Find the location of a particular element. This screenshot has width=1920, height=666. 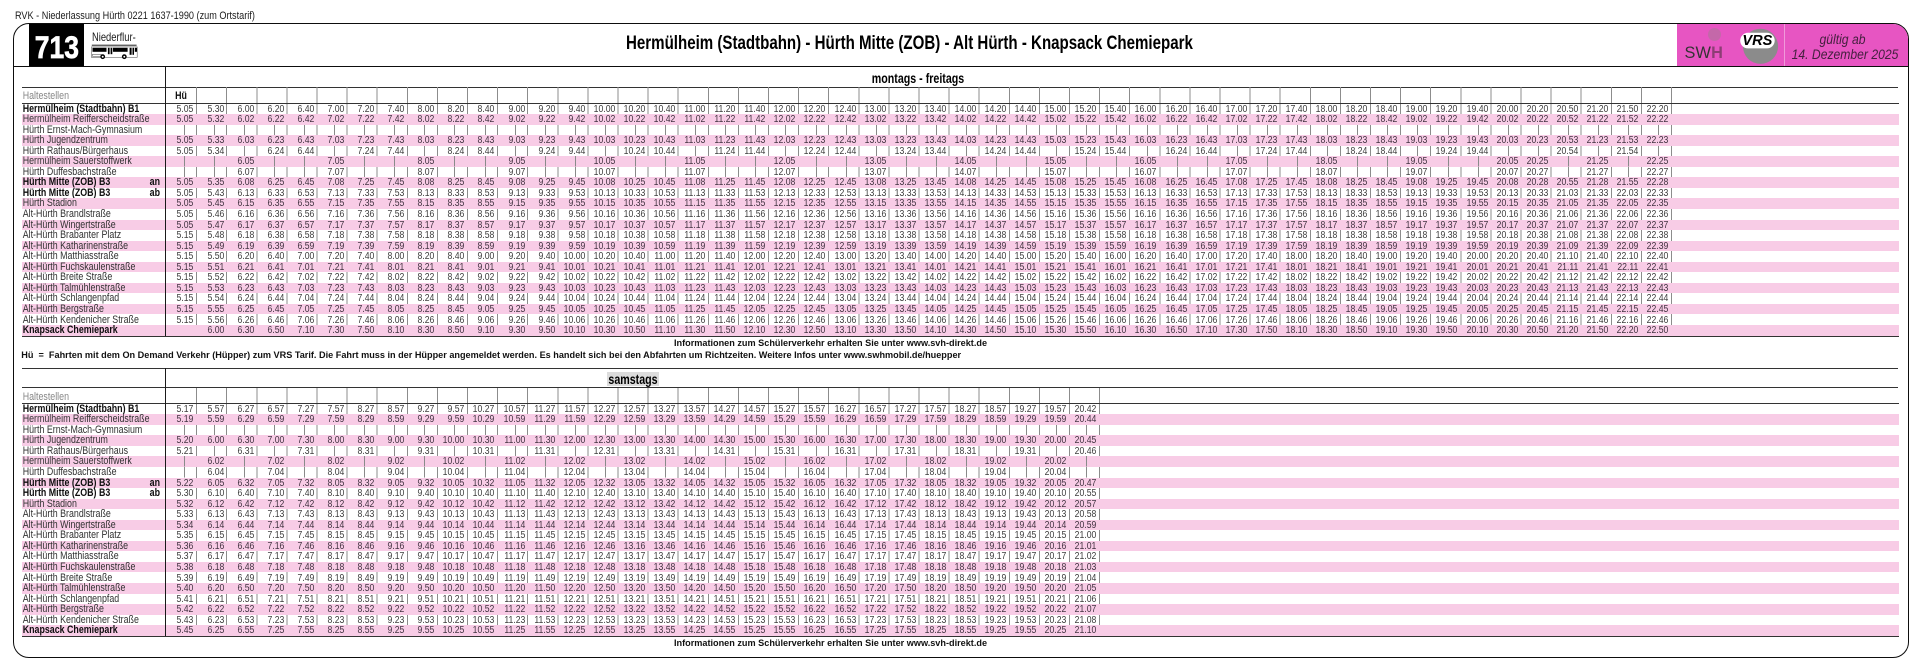

svg-text: VRS is located at coordinates (1757, 41).